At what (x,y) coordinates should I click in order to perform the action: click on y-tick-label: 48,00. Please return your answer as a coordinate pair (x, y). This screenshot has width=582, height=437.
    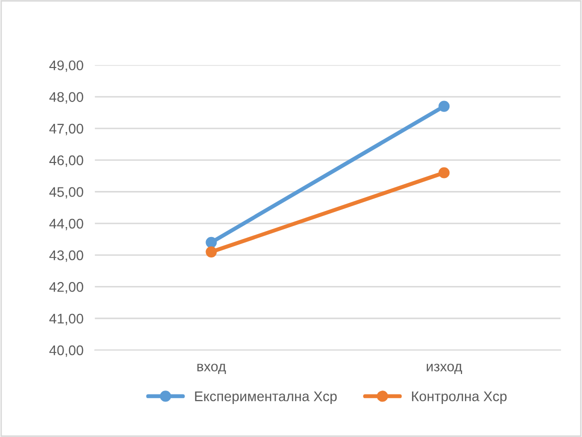
    Looking at the image, I should click on (66, 98).